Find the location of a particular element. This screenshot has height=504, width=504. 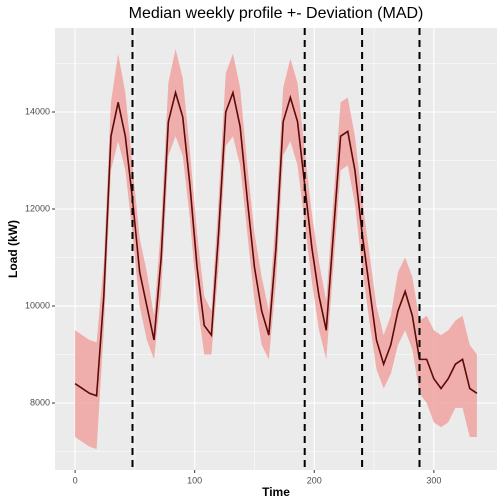

x-tick-label: 300 is located at coordinates (433, 480).